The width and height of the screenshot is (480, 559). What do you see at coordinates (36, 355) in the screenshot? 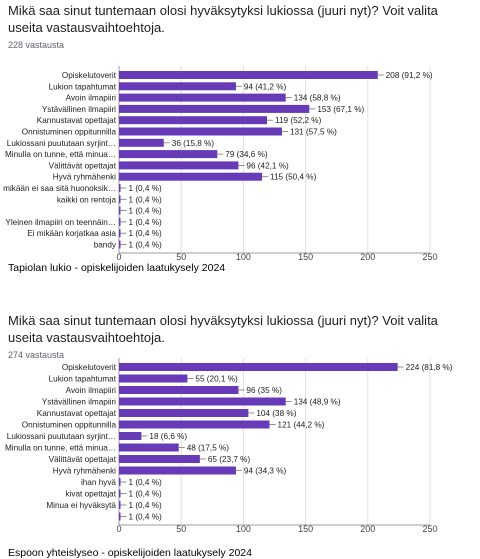
I see `response-count: 274 vastausta` at bounding box center [36, 355].